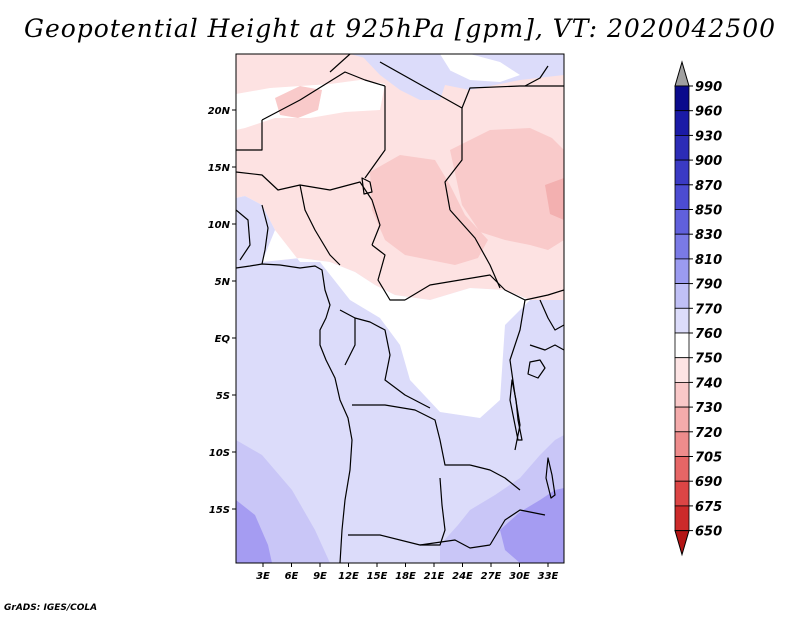 The width and height of the screenshot is (800, 618). Describe the element at coordinates (708, 186) in the screenshot. I see `colorbar-label: 870` at that location.